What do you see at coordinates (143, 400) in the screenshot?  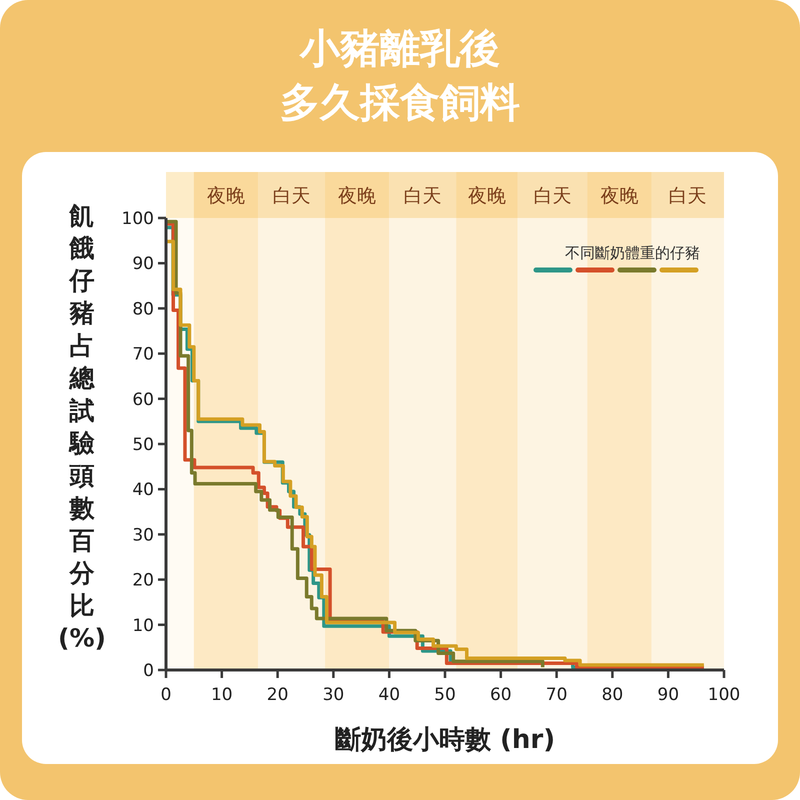 I see `y-tick-label: 60` at bounding box center [143, 400].